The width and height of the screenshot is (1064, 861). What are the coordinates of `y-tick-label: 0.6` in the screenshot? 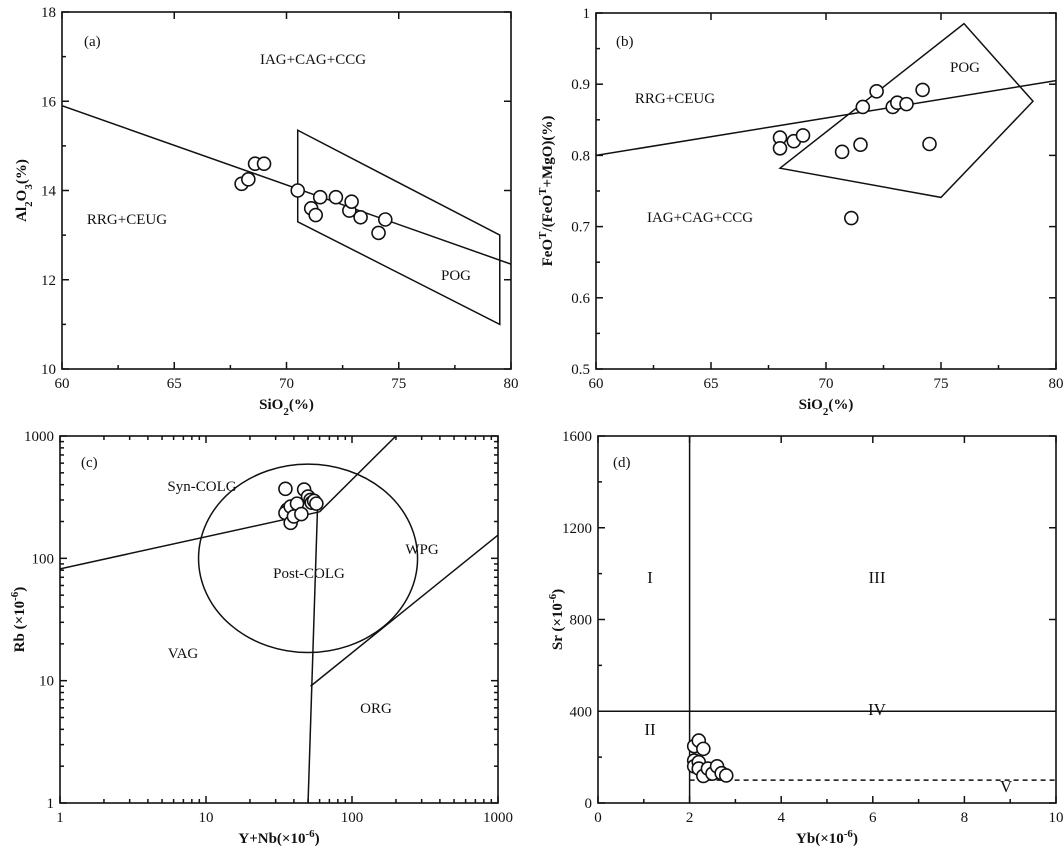 It's located at (580, 299).